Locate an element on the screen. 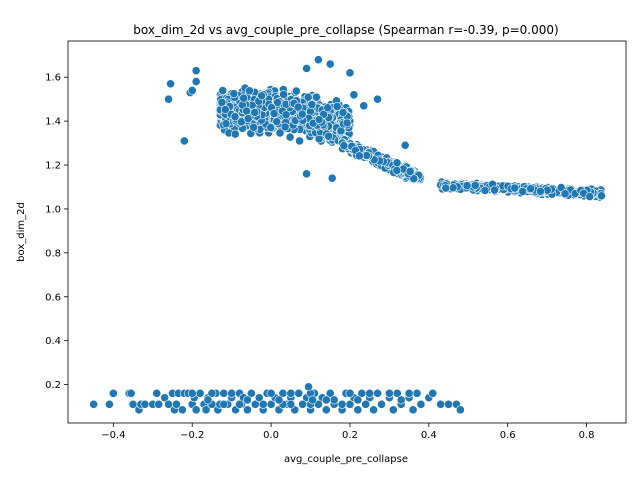 The image size is (640, 480). x-axis-ticks: −0.4 −0.2 0.0 0.2 0.4 0.6 0.8 is located at coordinates (348, 432).